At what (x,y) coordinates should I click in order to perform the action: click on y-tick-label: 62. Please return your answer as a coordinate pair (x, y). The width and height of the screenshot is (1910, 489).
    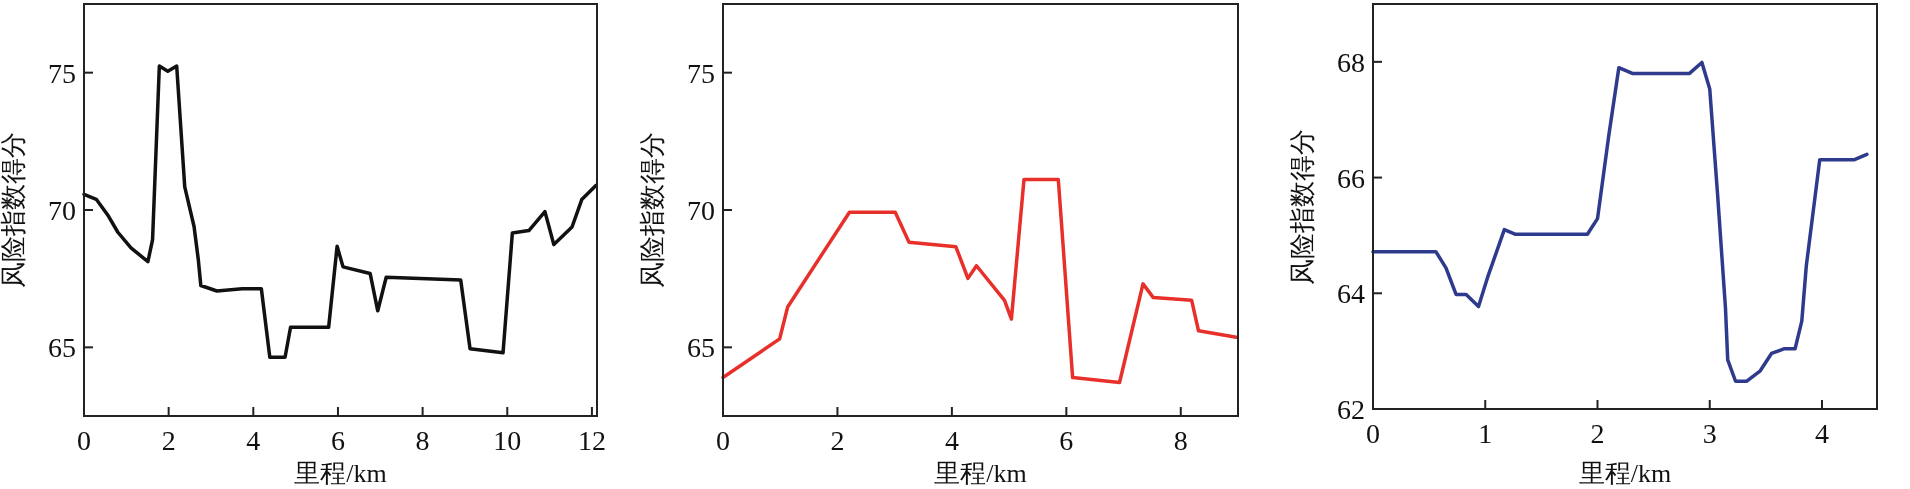
    Looking at the image, I should click on (1351, 409).